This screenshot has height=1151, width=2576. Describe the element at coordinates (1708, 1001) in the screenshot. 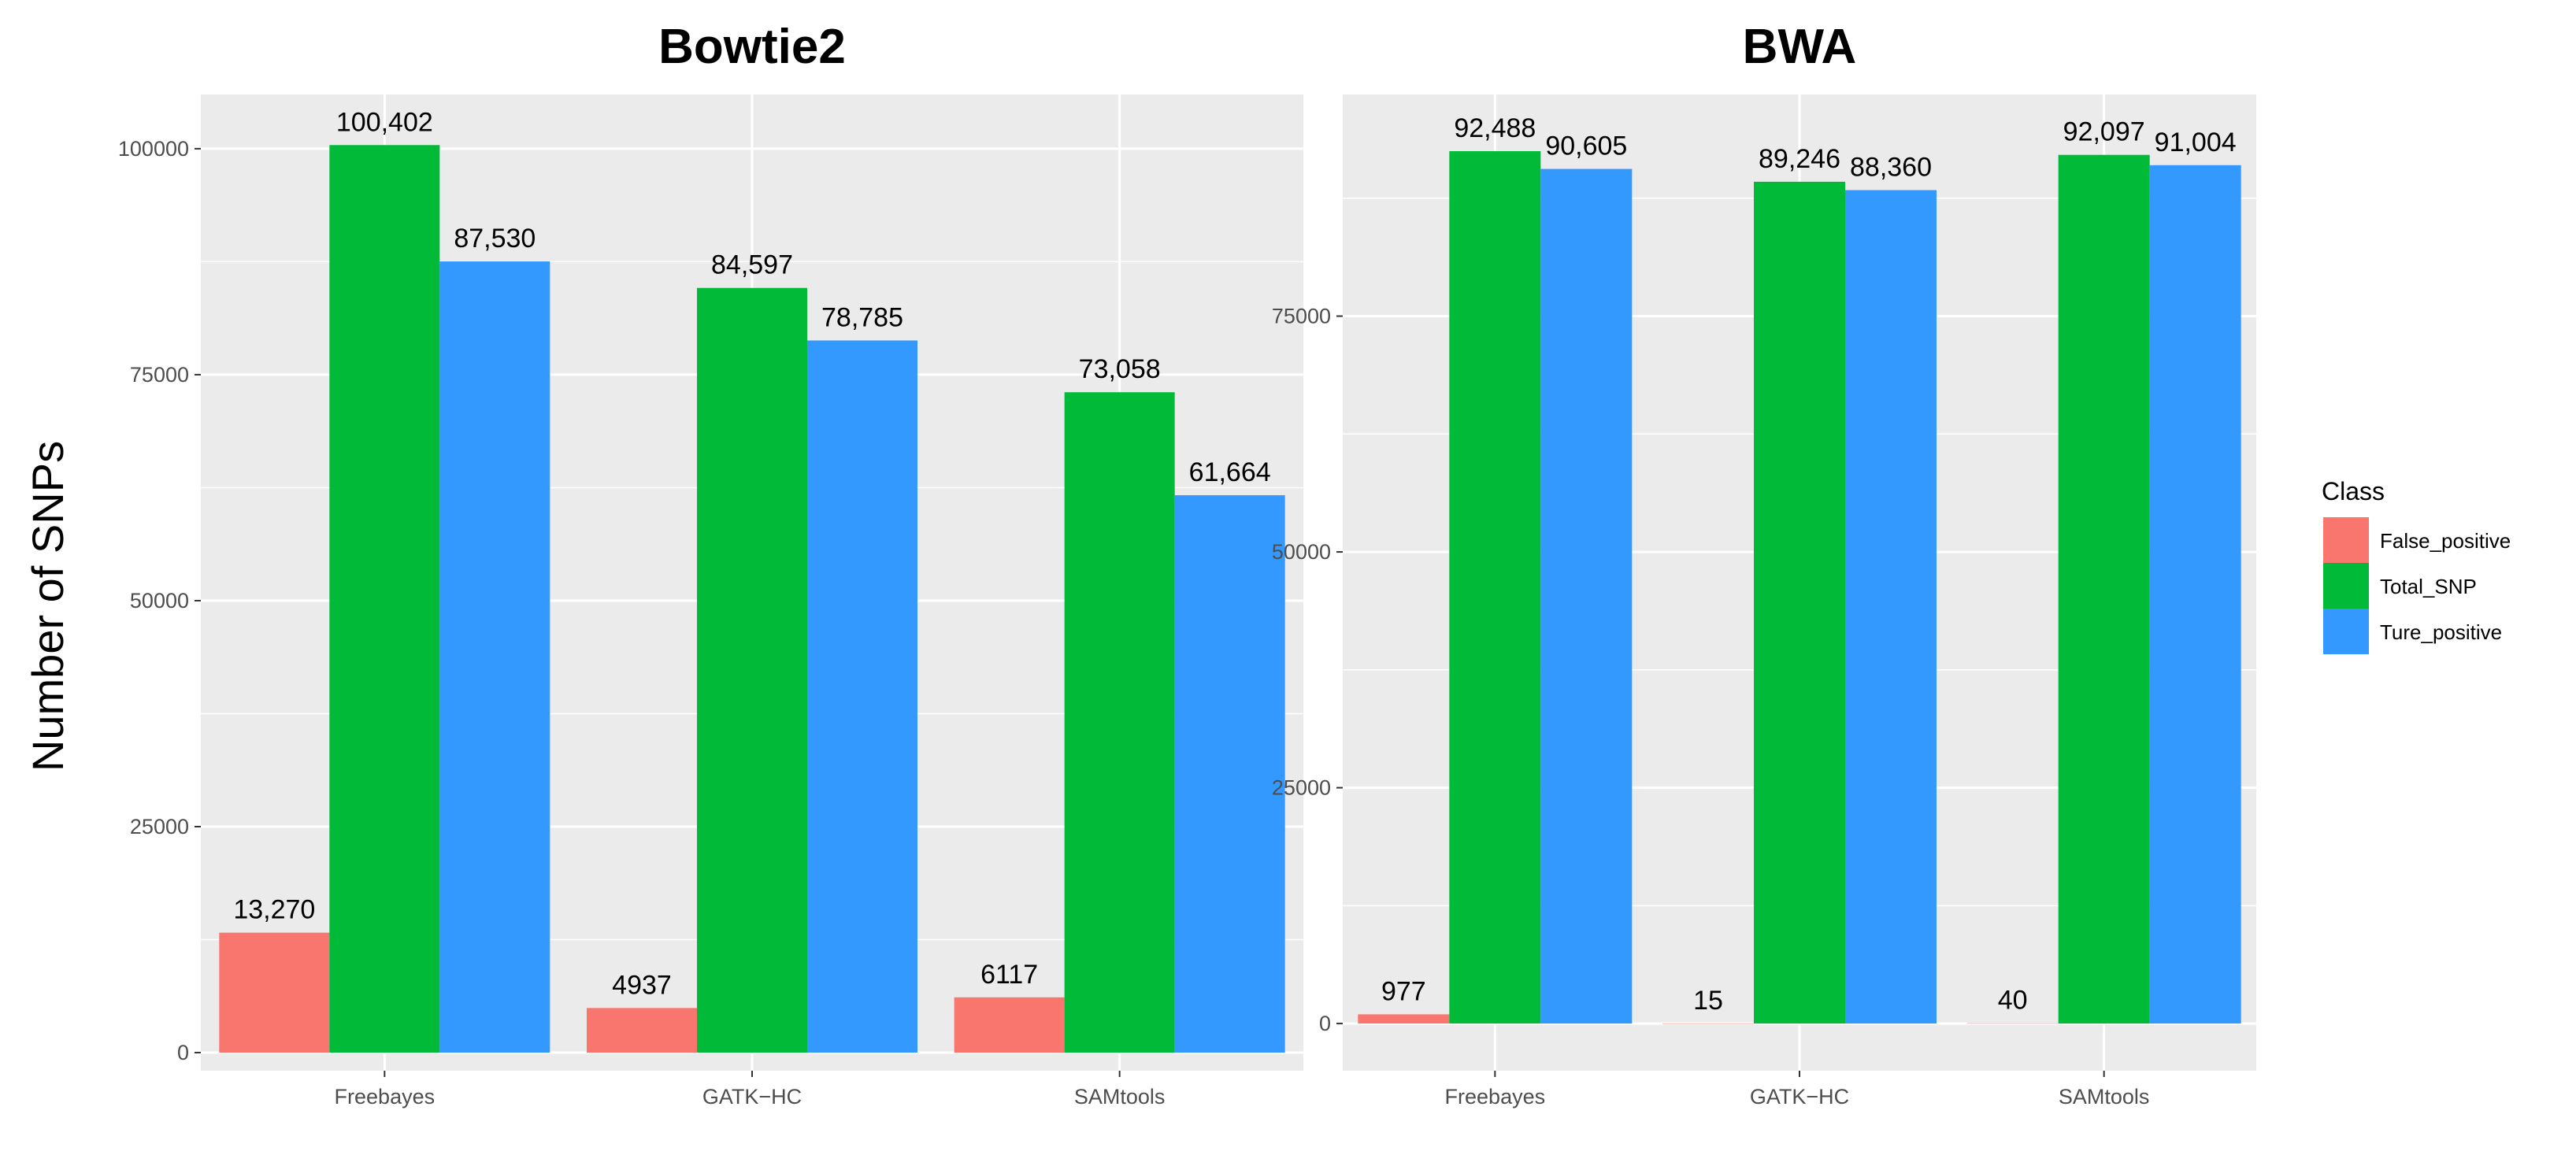

I see `data-label-bwa-gatk-hc-false-positive: 15` at that location.